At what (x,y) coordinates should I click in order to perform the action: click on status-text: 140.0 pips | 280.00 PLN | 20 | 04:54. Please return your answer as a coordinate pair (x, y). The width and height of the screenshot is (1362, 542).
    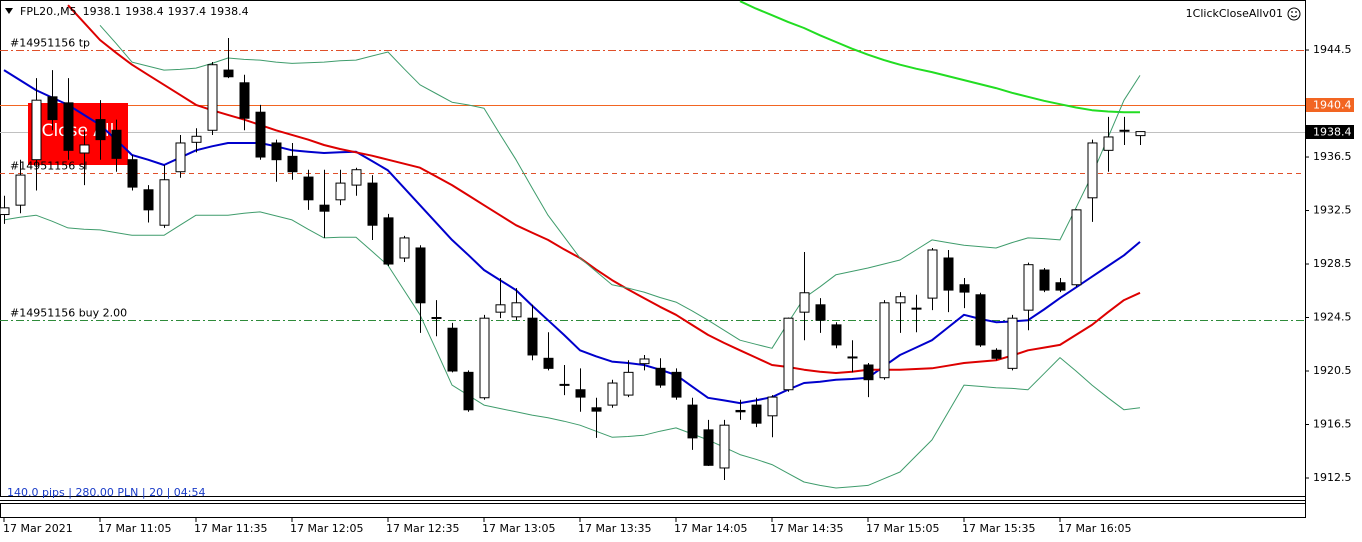
    Looking at the image, I should click on (106, 492).